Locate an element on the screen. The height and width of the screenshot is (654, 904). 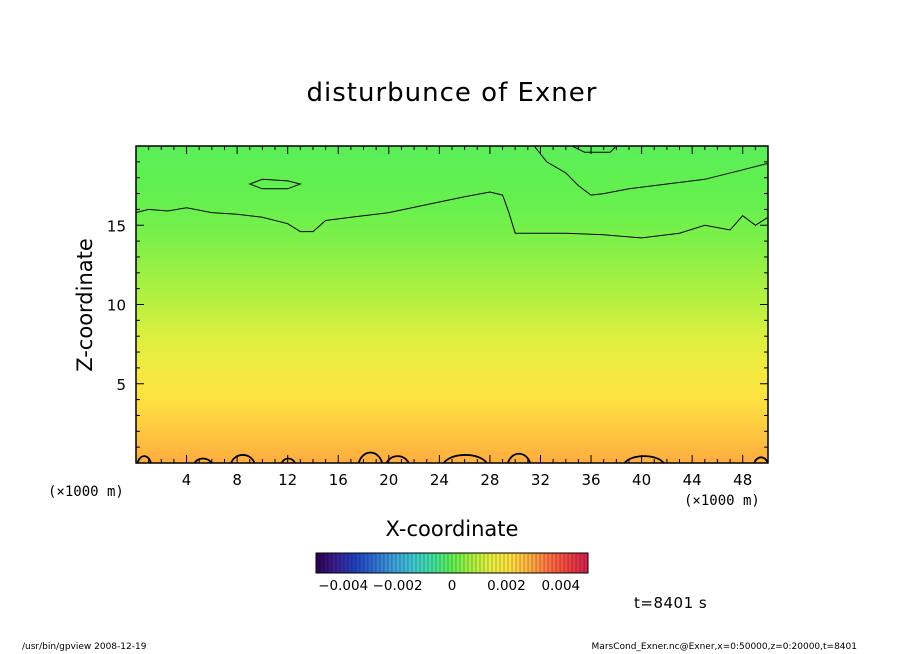
x-tick-label: 48 is located at coordinates (742, 480).